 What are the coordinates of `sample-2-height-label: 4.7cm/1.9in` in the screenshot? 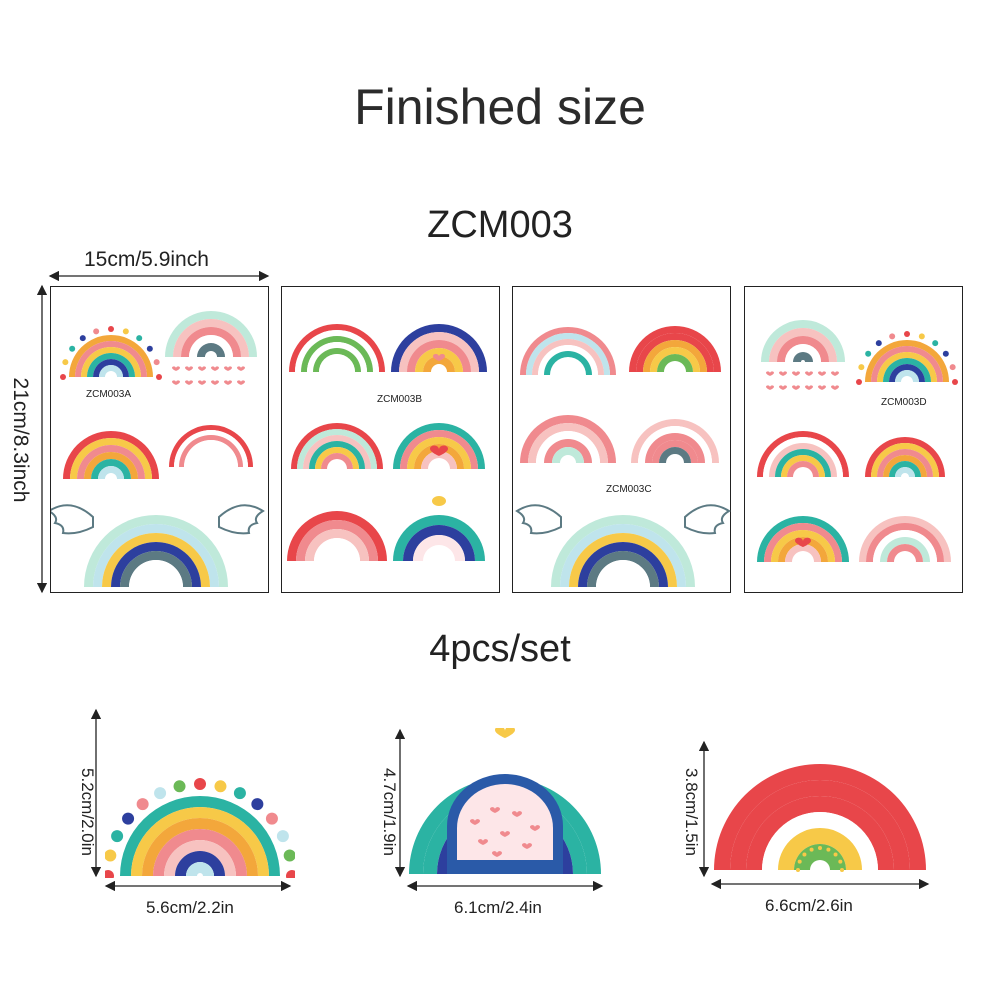 It's located at (389, 812).